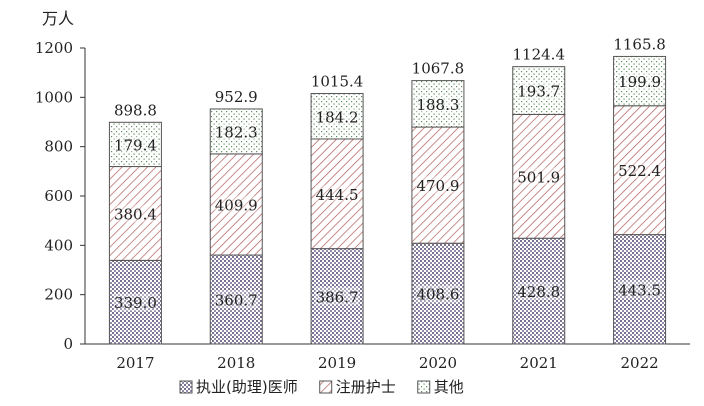 The image size is (704, 406). I want to click on data-label: 184.2, so click(337, 117).